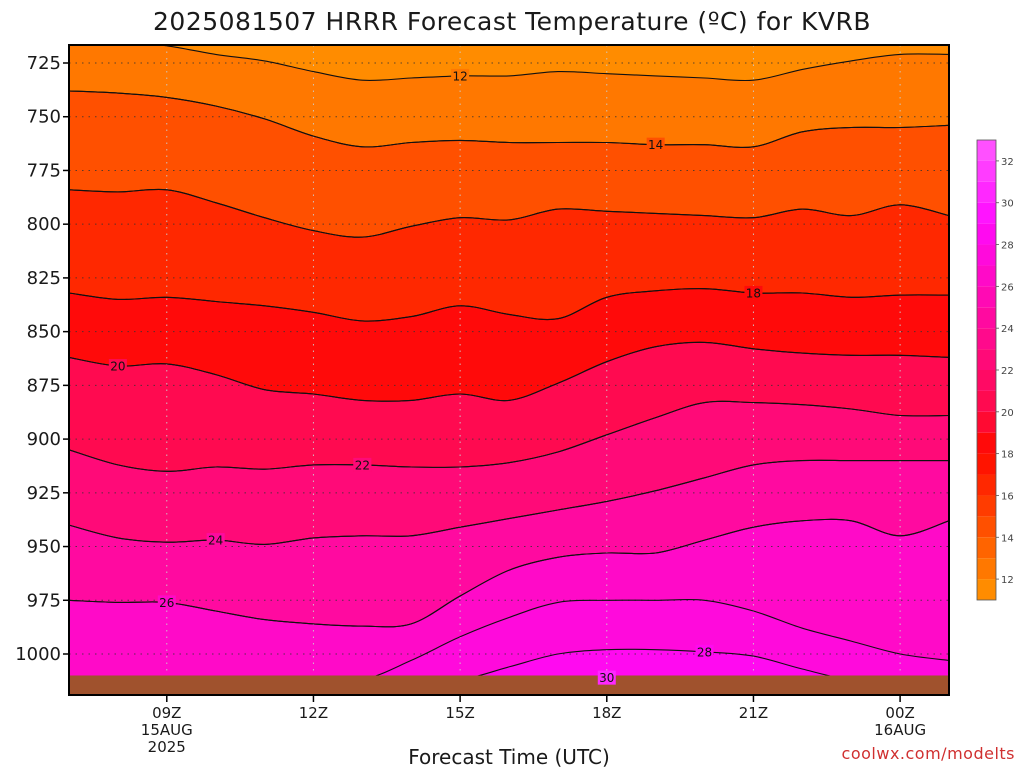  I want to click on x-tick-label: 00Z, so click(899, 713).